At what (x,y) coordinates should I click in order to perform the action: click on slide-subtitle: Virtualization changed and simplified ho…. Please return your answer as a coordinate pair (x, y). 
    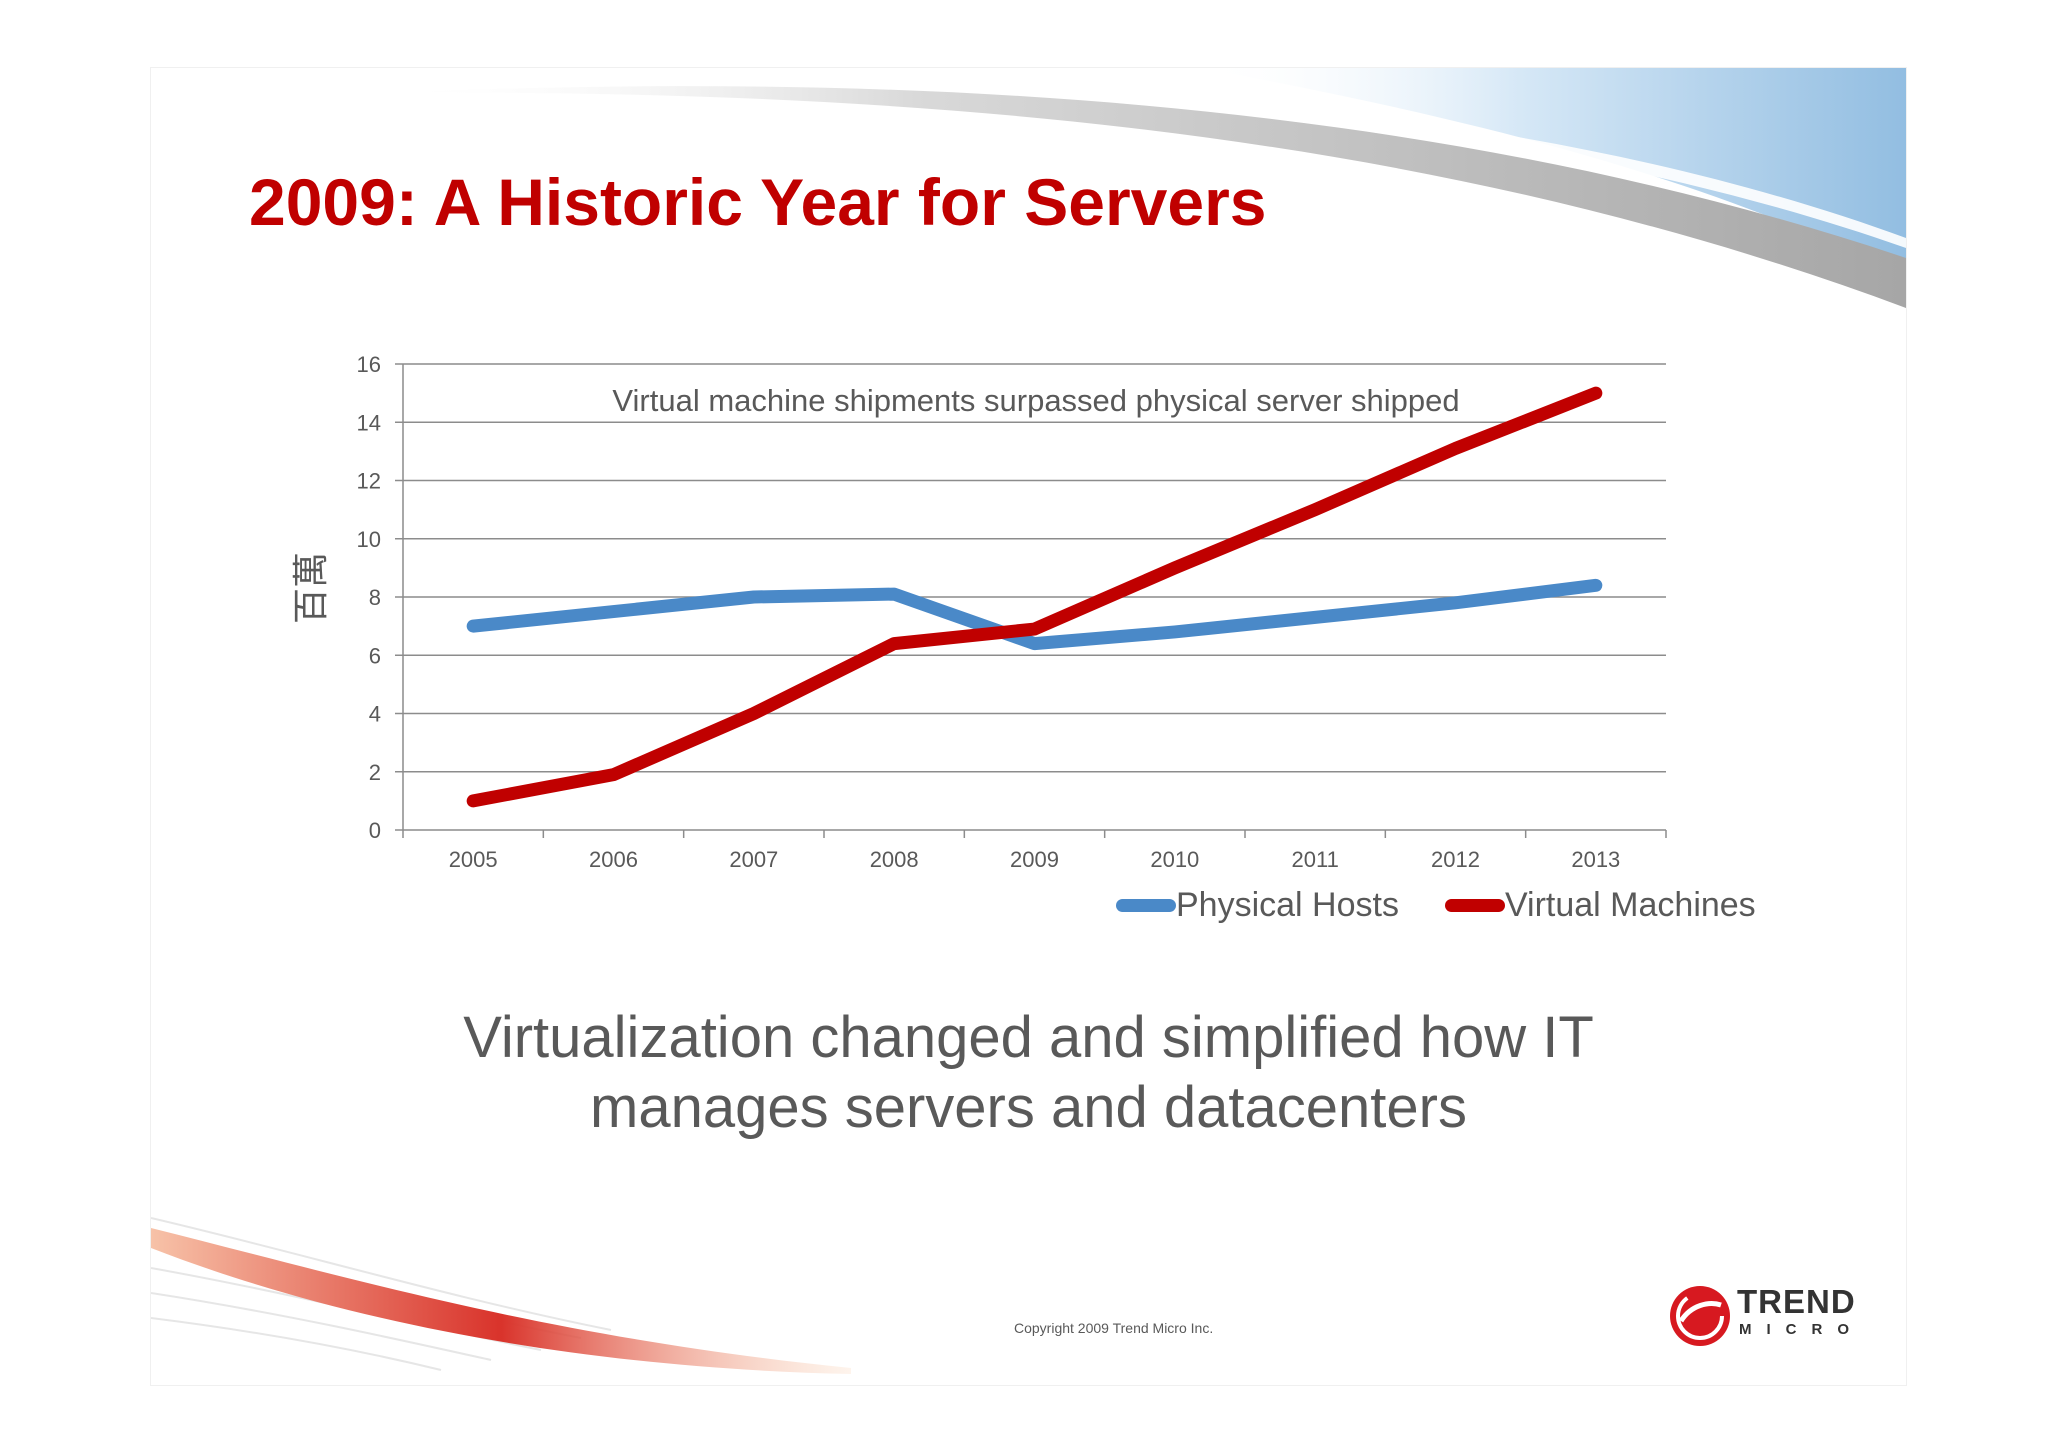
    Looking at the image, I should click on (1028, 1073).